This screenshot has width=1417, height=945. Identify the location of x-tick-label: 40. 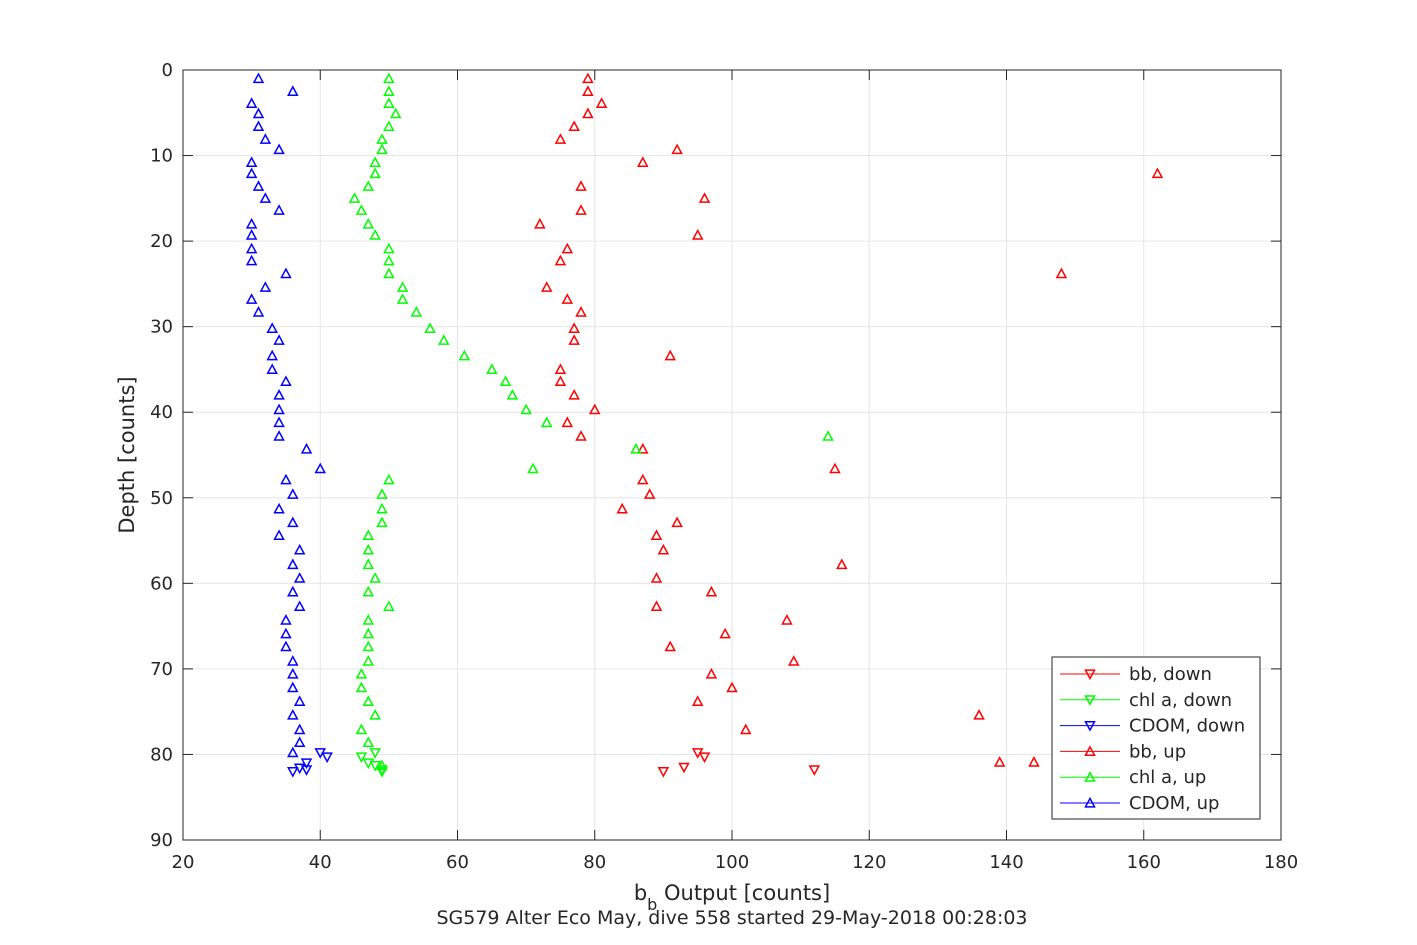
(320, 862).